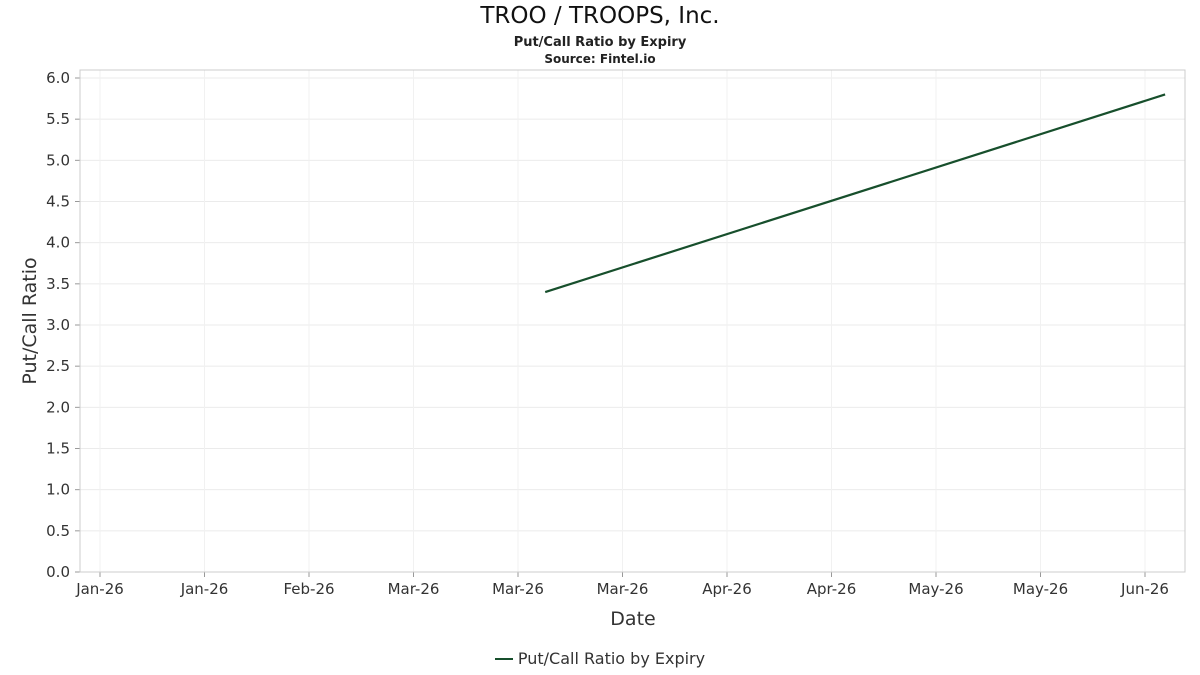 The image size is (1200, 675). What do you see at coordinates (1144, 589) in the screenshot?
I see `svg-text: Jun-26` at bounding box center [1144, 589].